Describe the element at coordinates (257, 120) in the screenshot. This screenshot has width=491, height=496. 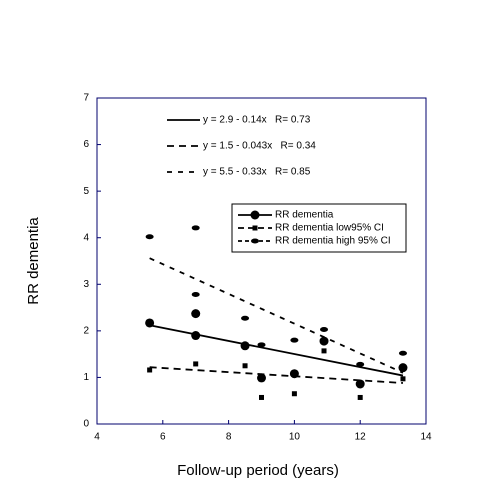
I see `fit-equation: y = 2.9 - 0.14x R= 0.73` at that location.